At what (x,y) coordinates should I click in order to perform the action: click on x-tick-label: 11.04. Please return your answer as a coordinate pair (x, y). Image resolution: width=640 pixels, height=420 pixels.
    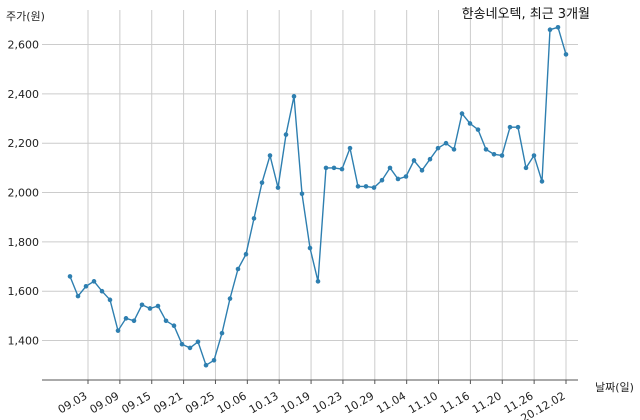
    Looking at the image, I should click on (391, 402).